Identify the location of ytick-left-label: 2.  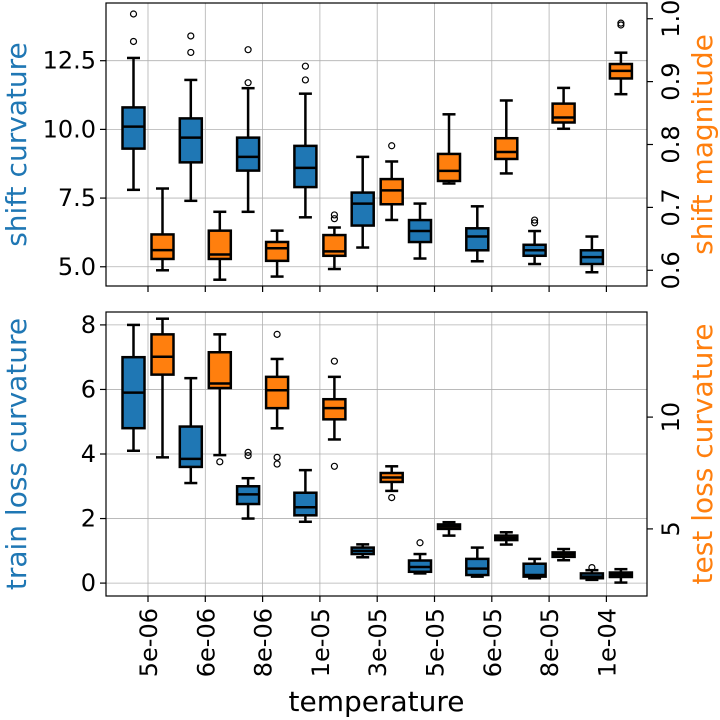
(88, 519).